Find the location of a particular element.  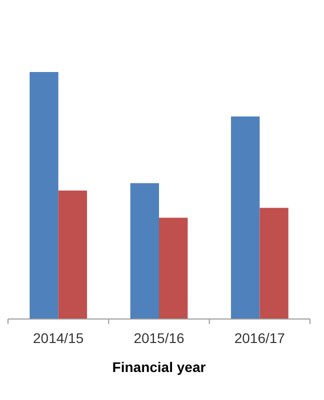

x-tick-label: 2014/15 is located at coordinates (58, 338).